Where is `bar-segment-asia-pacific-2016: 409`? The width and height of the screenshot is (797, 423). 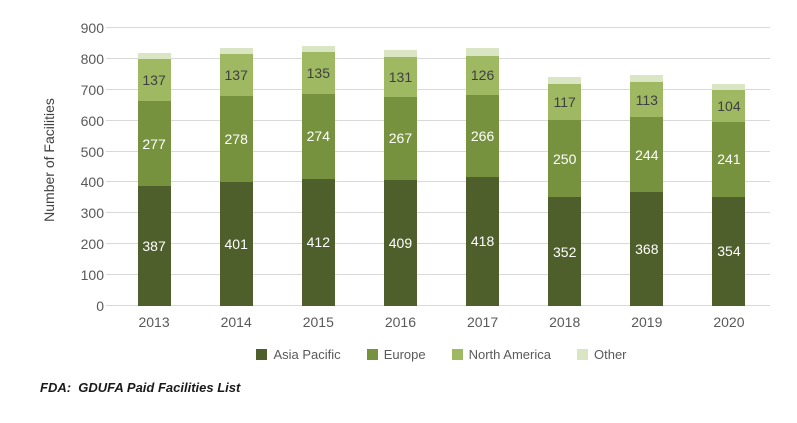
bar-segment-asia-pacific-2016: 409 is located at coordinates (400, 242).